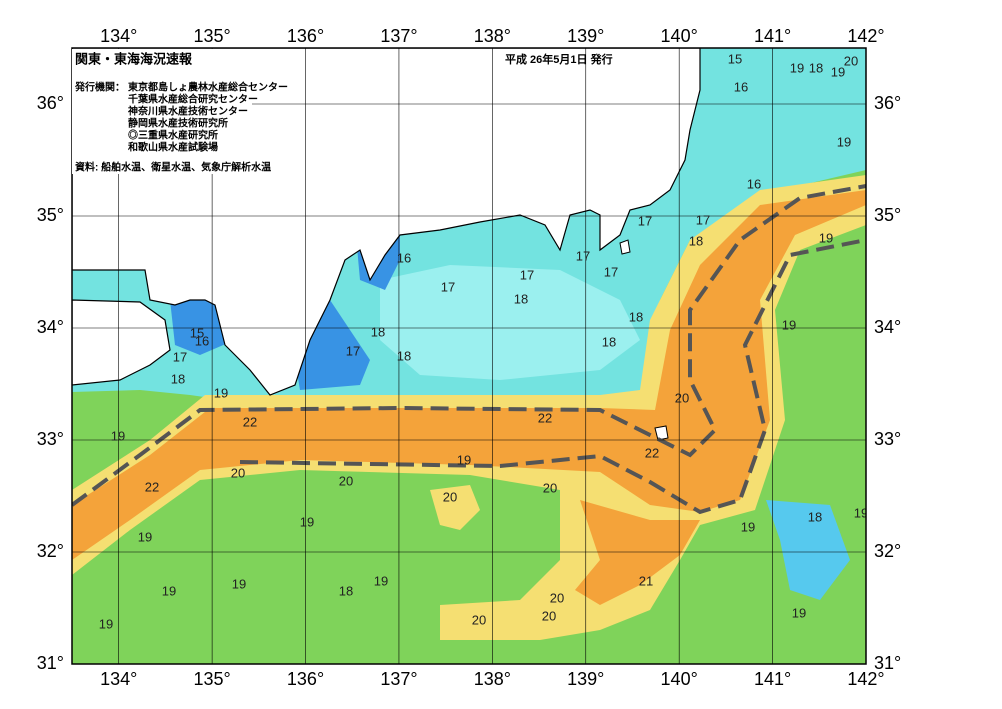  I want to click on warm-branch, so click(637, 552).